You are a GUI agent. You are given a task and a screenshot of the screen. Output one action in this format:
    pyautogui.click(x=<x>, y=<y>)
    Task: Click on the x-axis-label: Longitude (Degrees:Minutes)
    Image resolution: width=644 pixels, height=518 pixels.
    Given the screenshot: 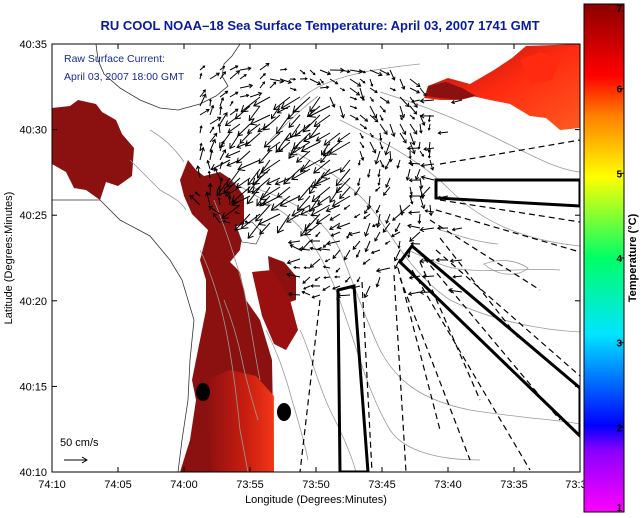 What is the action you would take?
    pyautogui.click(x=316, y=500)
    